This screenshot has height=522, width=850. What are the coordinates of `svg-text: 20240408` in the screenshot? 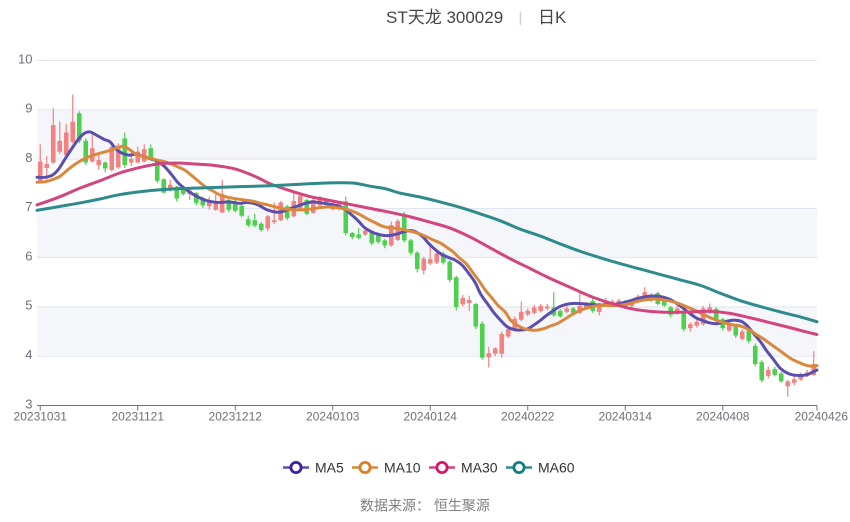 It's located at (723, 417).